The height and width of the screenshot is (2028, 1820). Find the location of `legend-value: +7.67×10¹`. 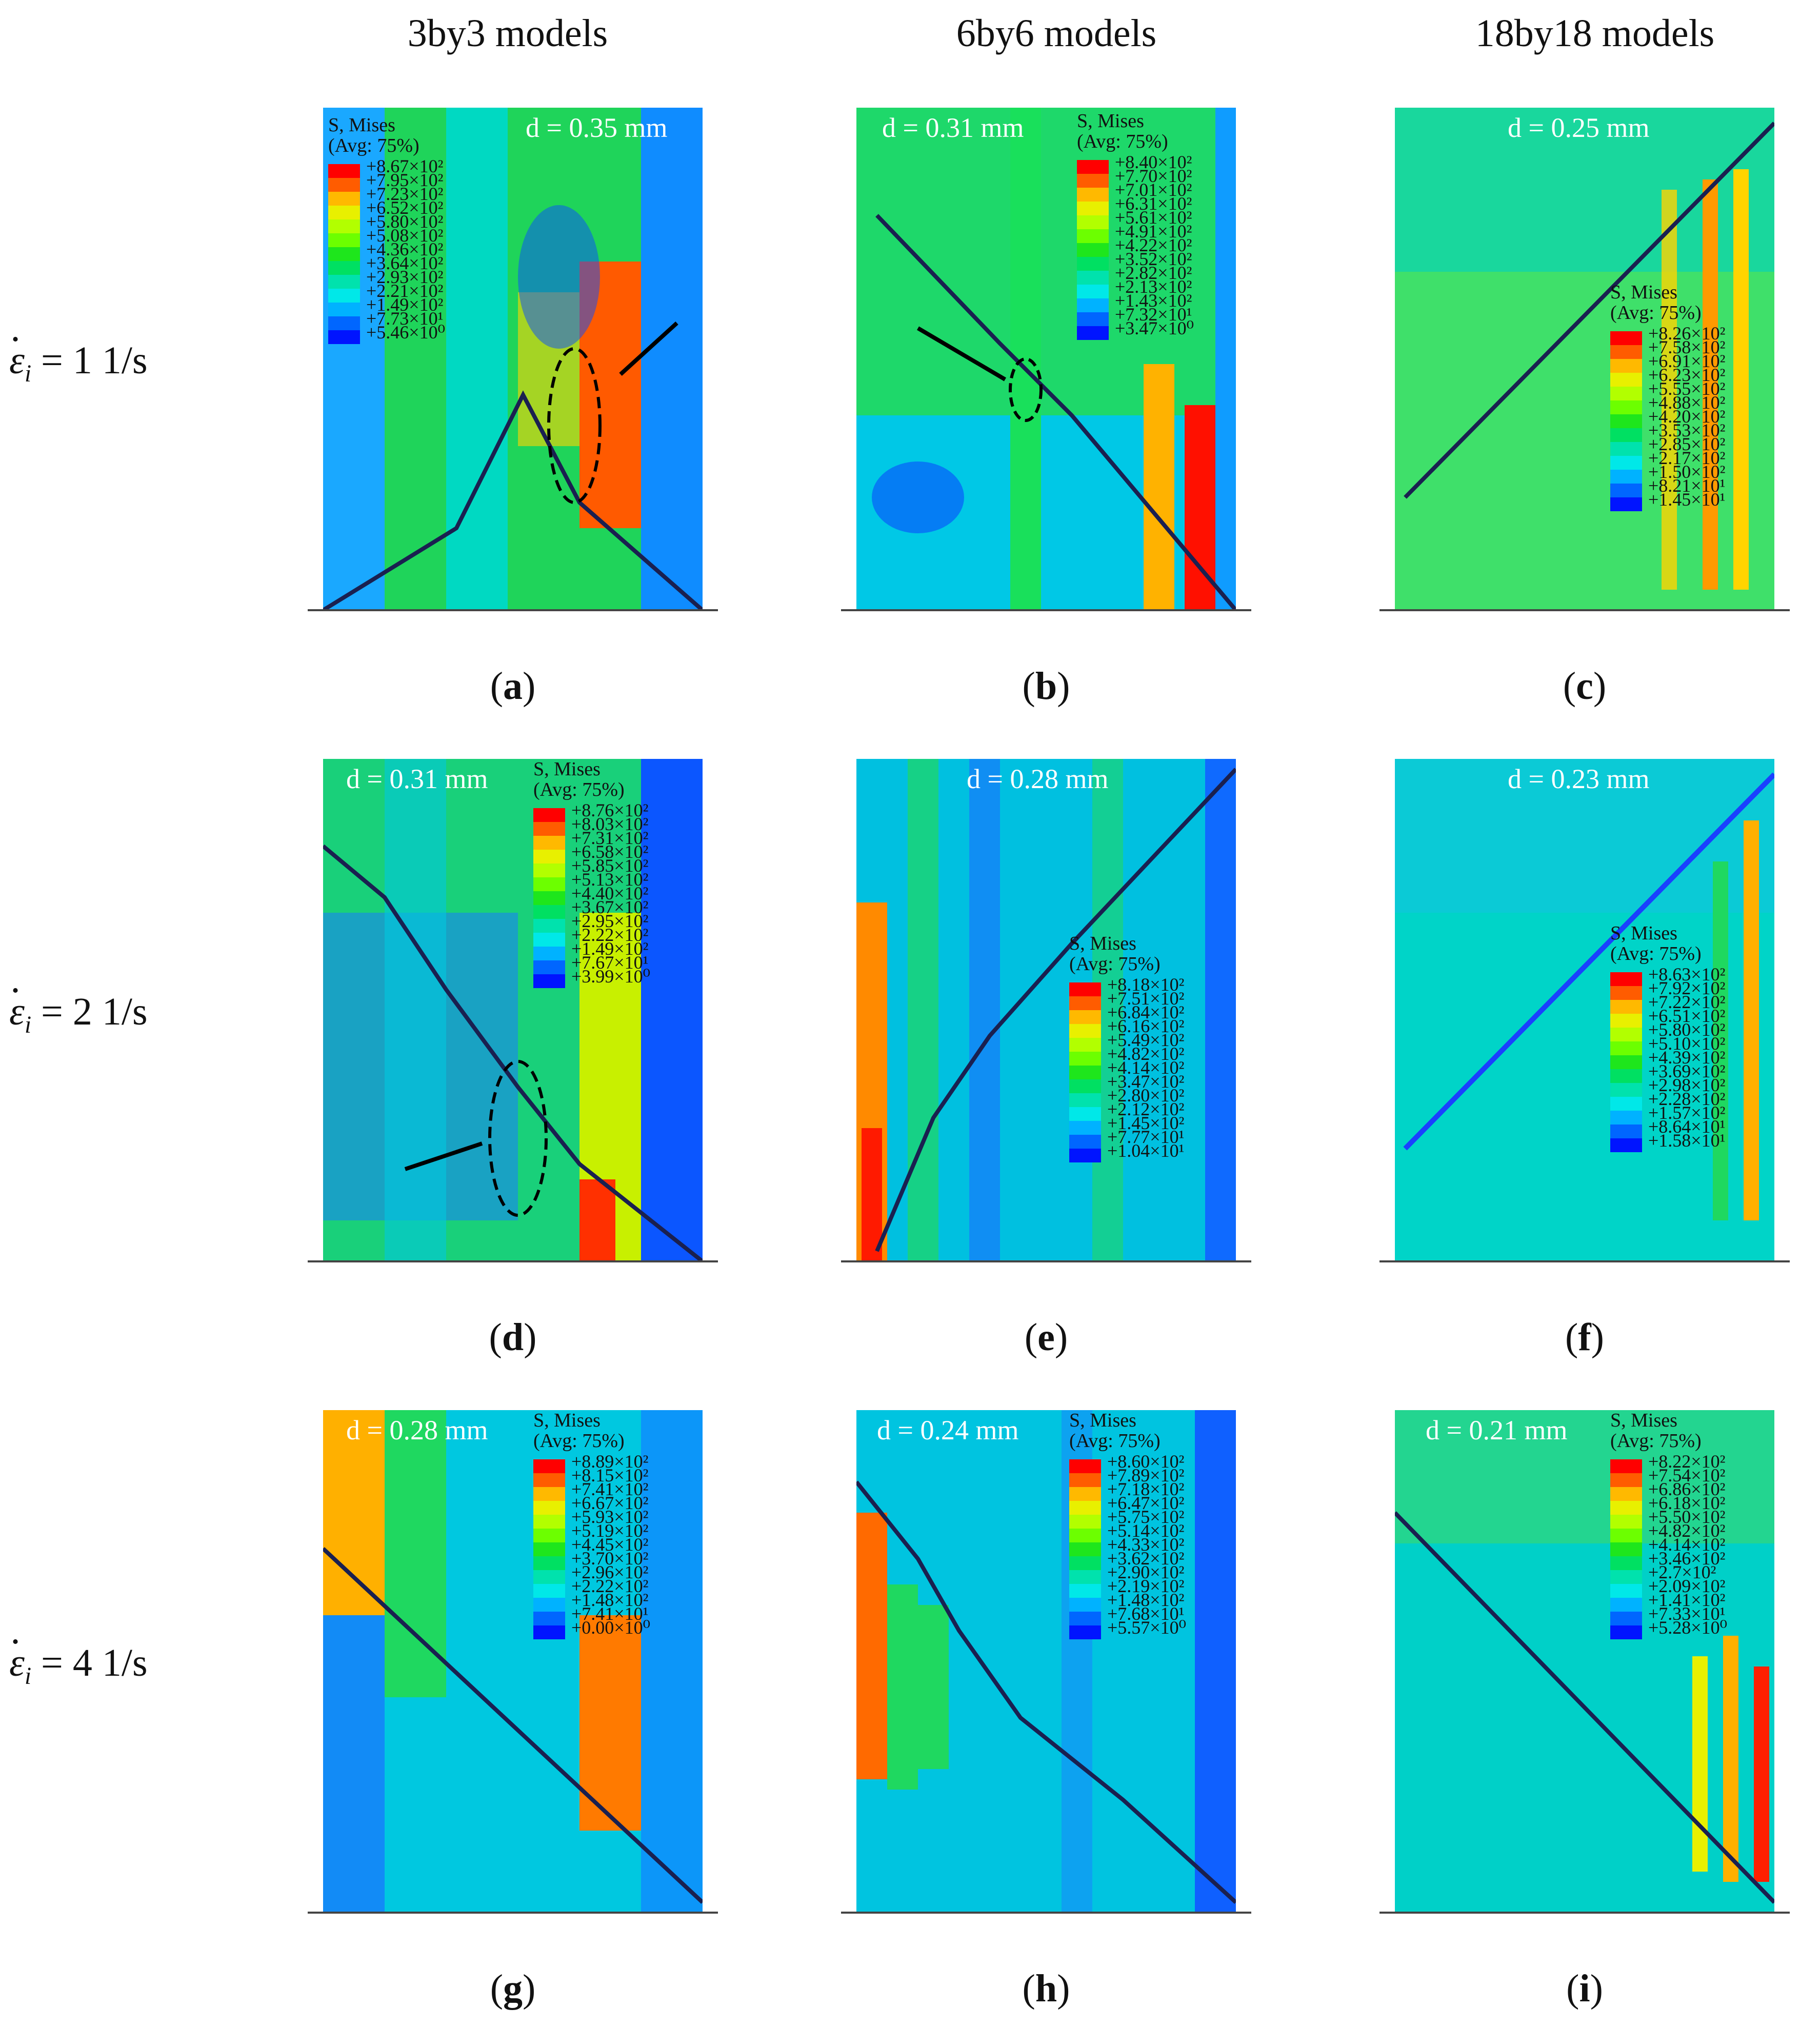

legend-value: +7.67×10¹ is located at coordinates (610, 962).